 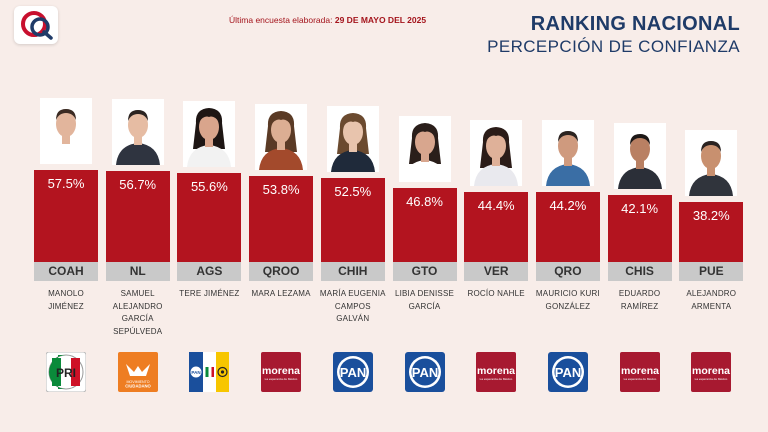 I want to click on candidate-name: MAURICIO KURI GONZÁLEZ, so click(x=568, y=300).